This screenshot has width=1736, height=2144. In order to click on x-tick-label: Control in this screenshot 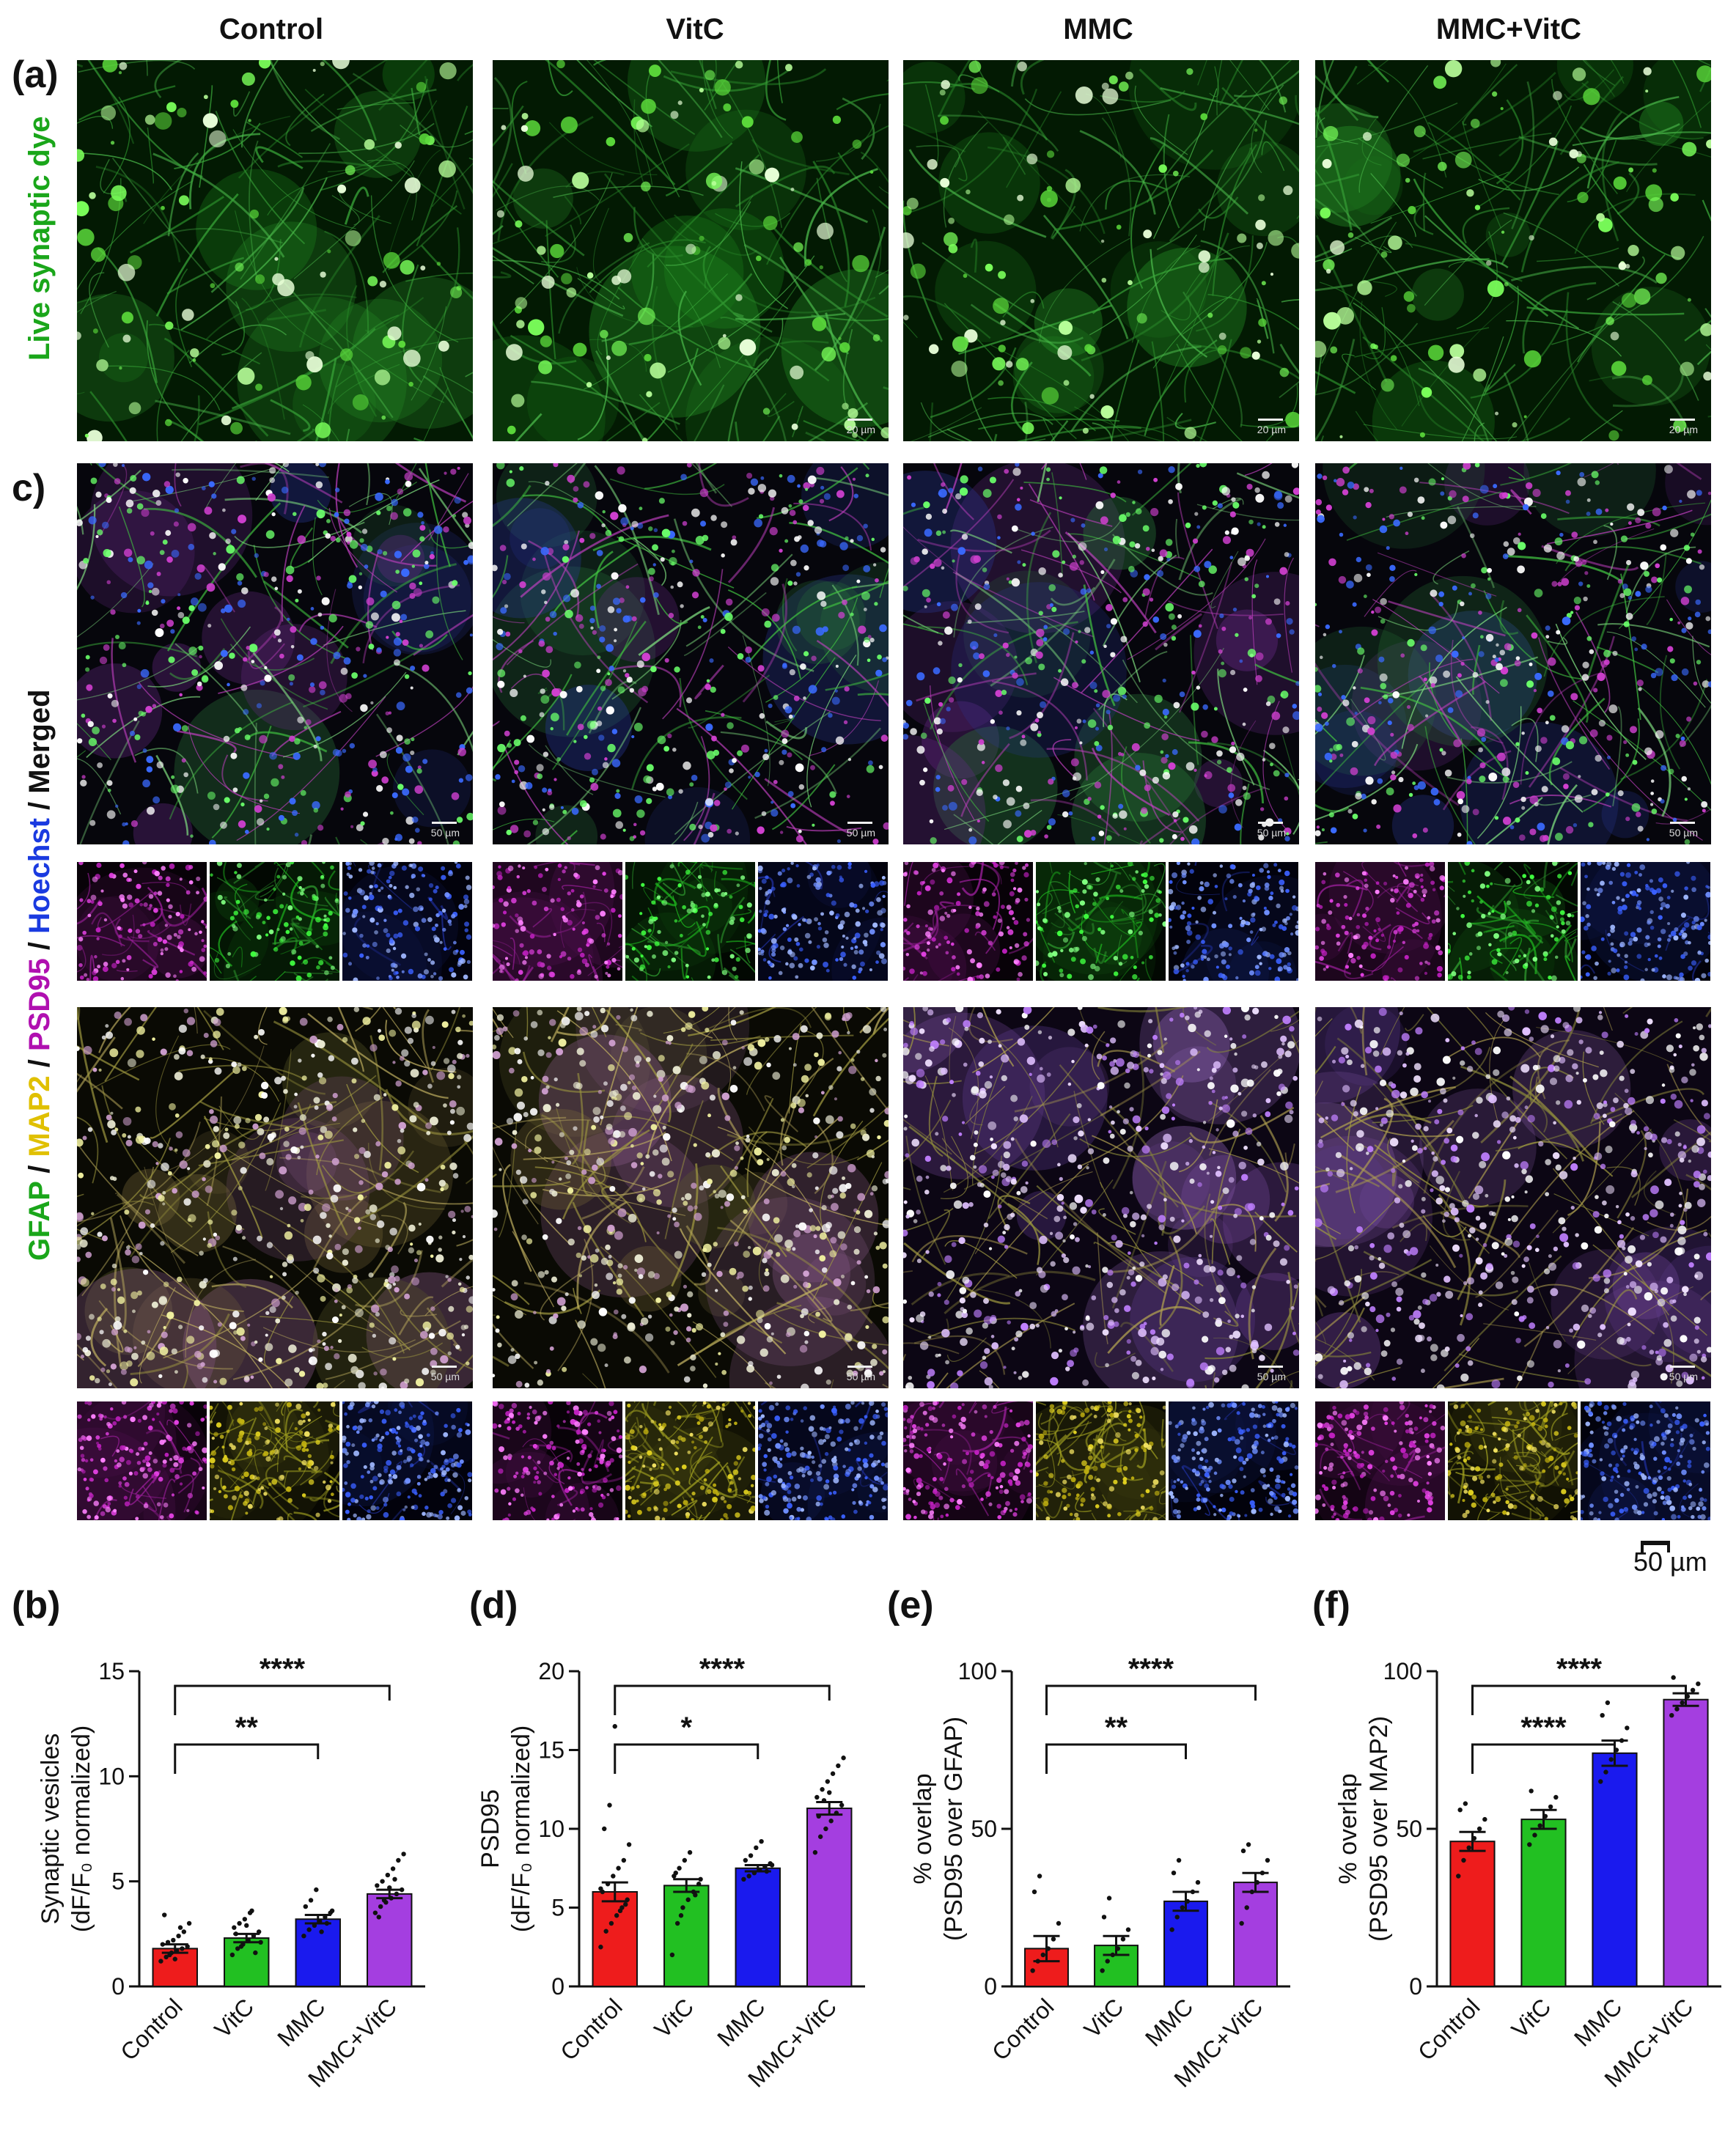, I will do `click(1023, 2029)`.